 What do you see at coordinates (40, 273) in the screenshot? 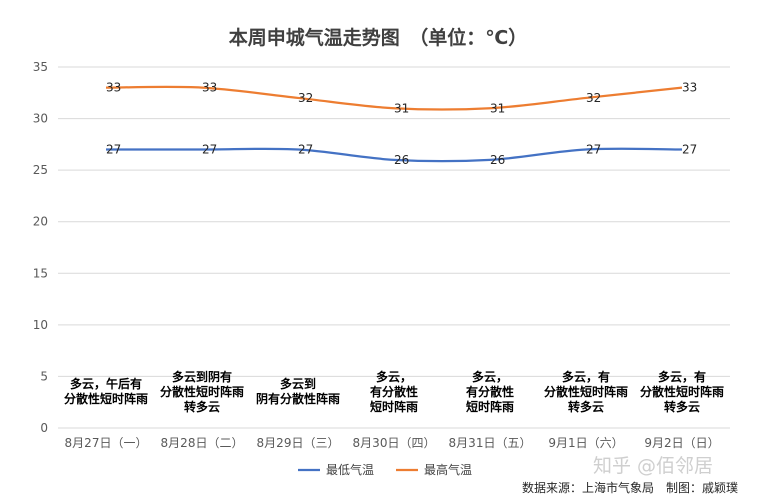
I see `y-tick-label: 15` at bounding box center [40, 273].